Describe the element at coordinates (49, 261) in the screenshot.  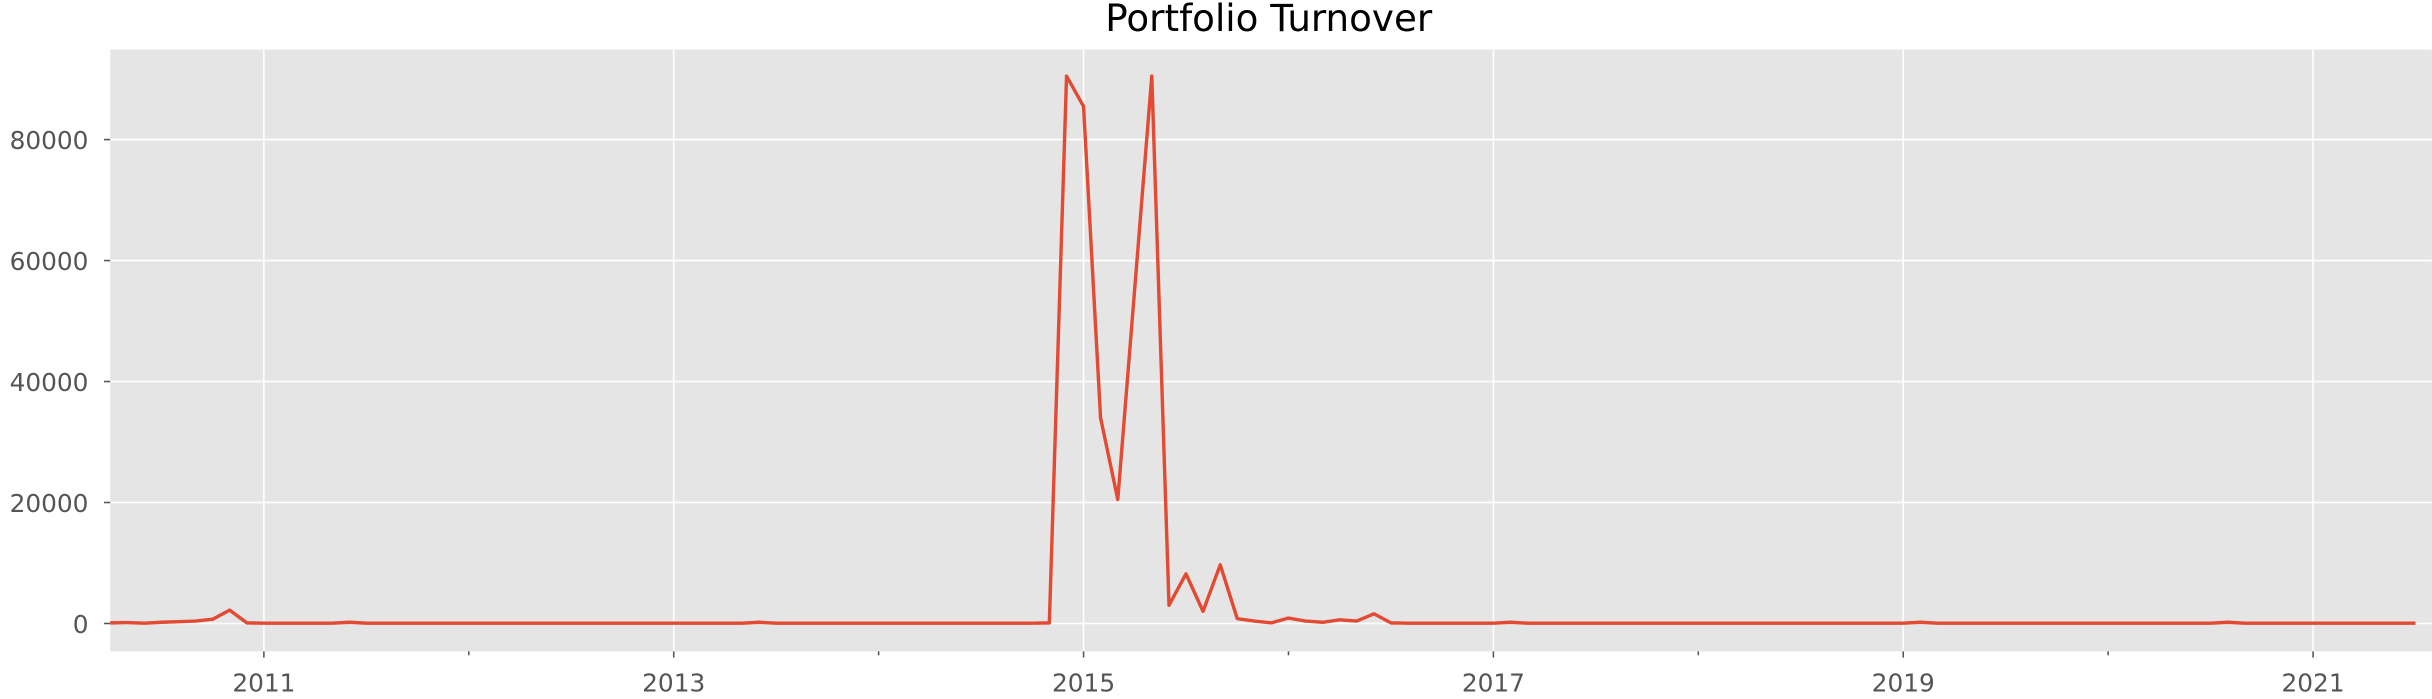
I see `y-tick-label: 60000` at that location.